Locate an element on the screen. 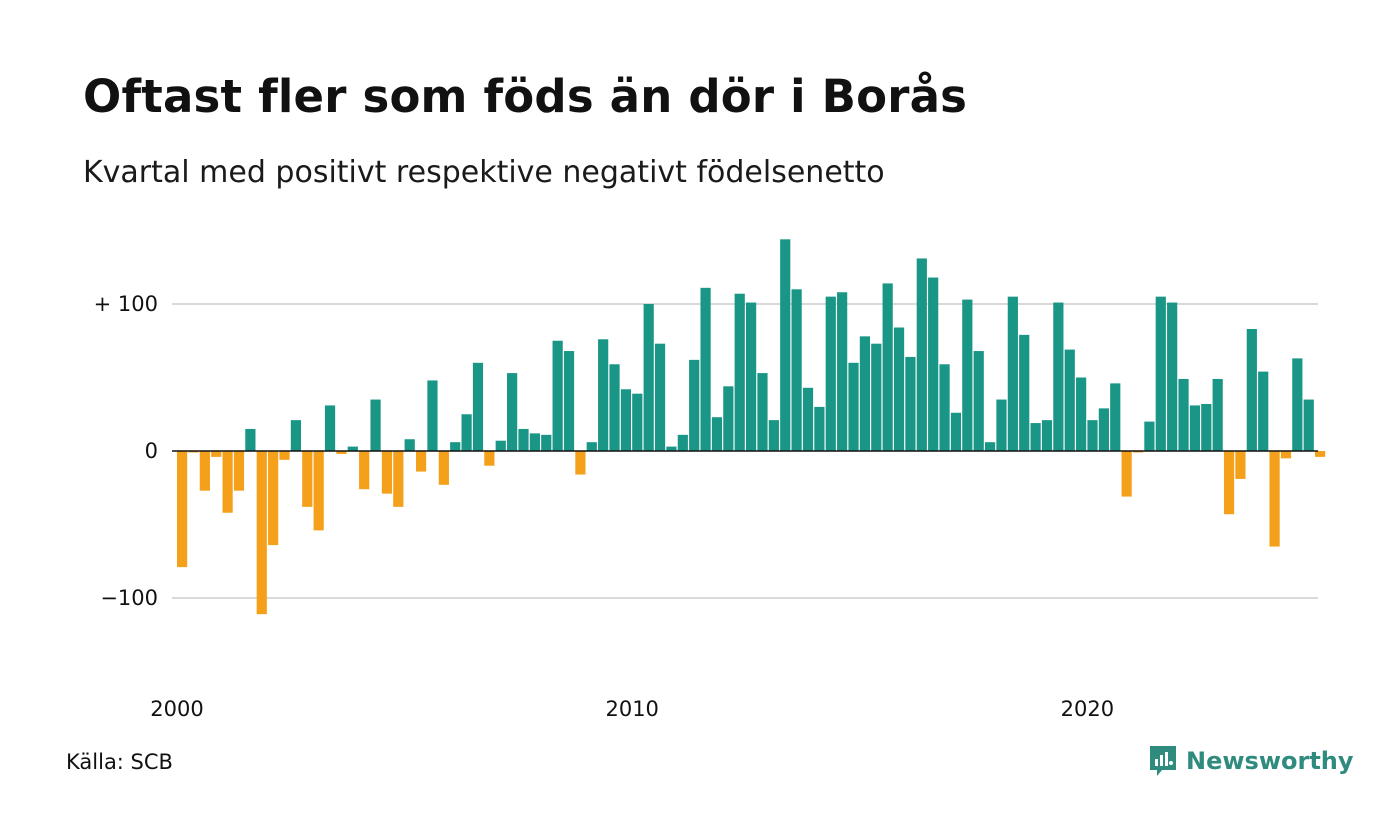  x-tick-label: 2000 is located at coordinates (176, 709).